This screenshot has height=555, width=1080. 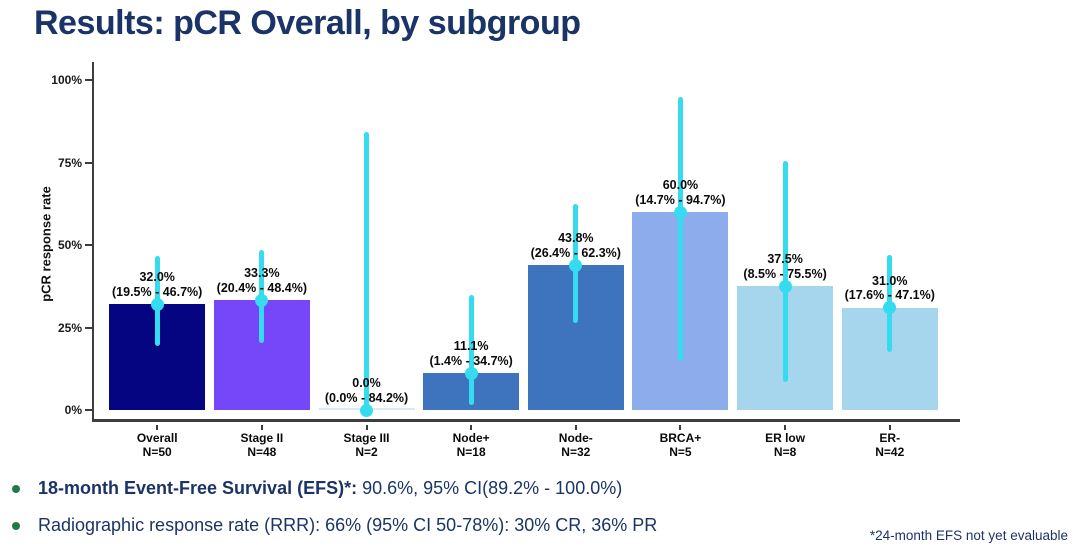 I want to click on category-n: N=48, so click(x=262, y=452).